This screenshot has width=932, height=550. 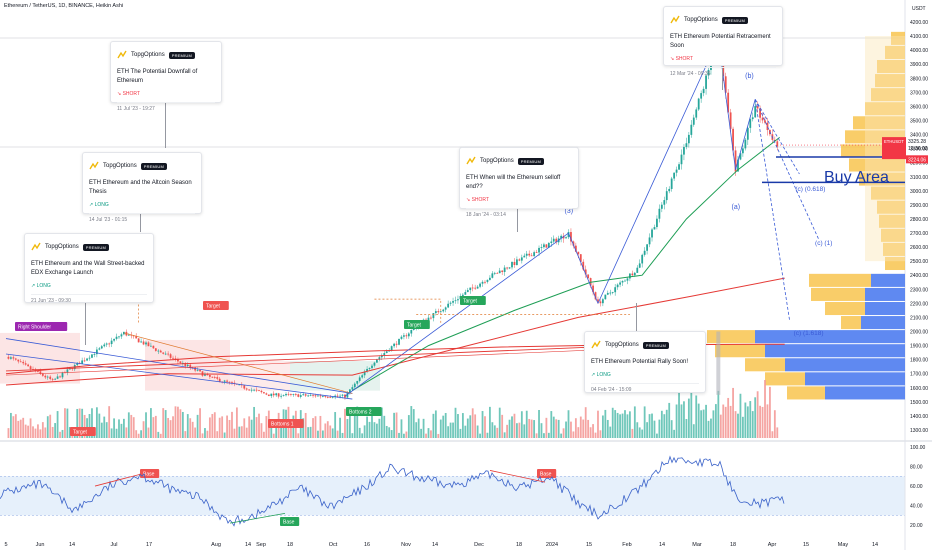 I want to click on idea-direction-label: LONG, so click(x=101, y=205).